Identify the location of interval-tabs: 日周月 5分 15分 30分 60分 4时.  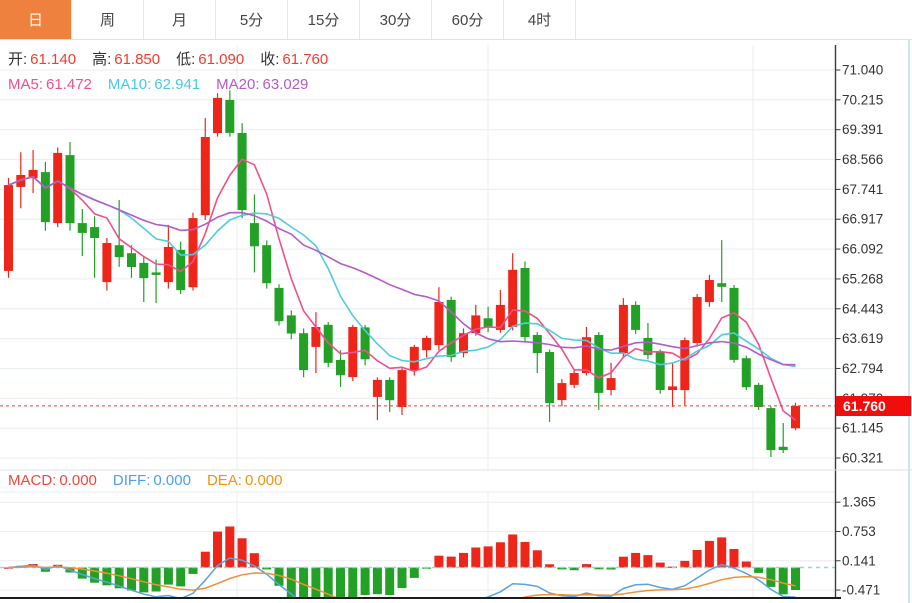
(456, 20).